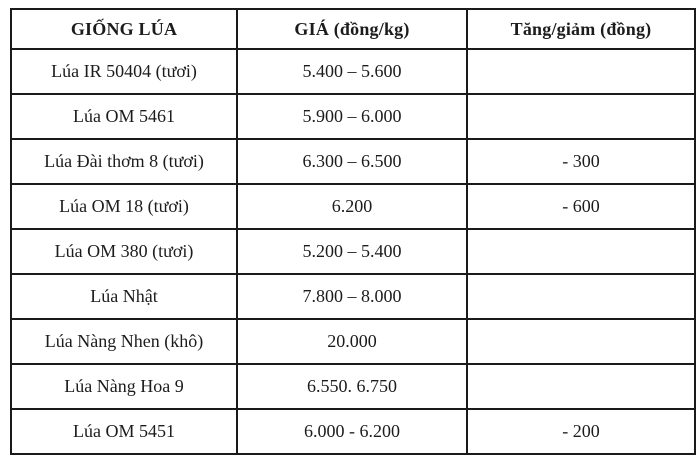 This screenshot has height=464, width=700. I want to click on price-cell: 5.400 – 5.600, so click(352, 71).